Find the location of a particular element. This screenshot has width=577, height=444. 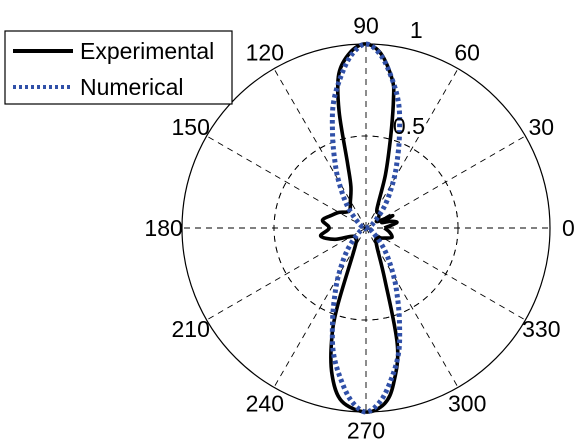

angle-label-60: 60 is located at coordinates (467, 53).